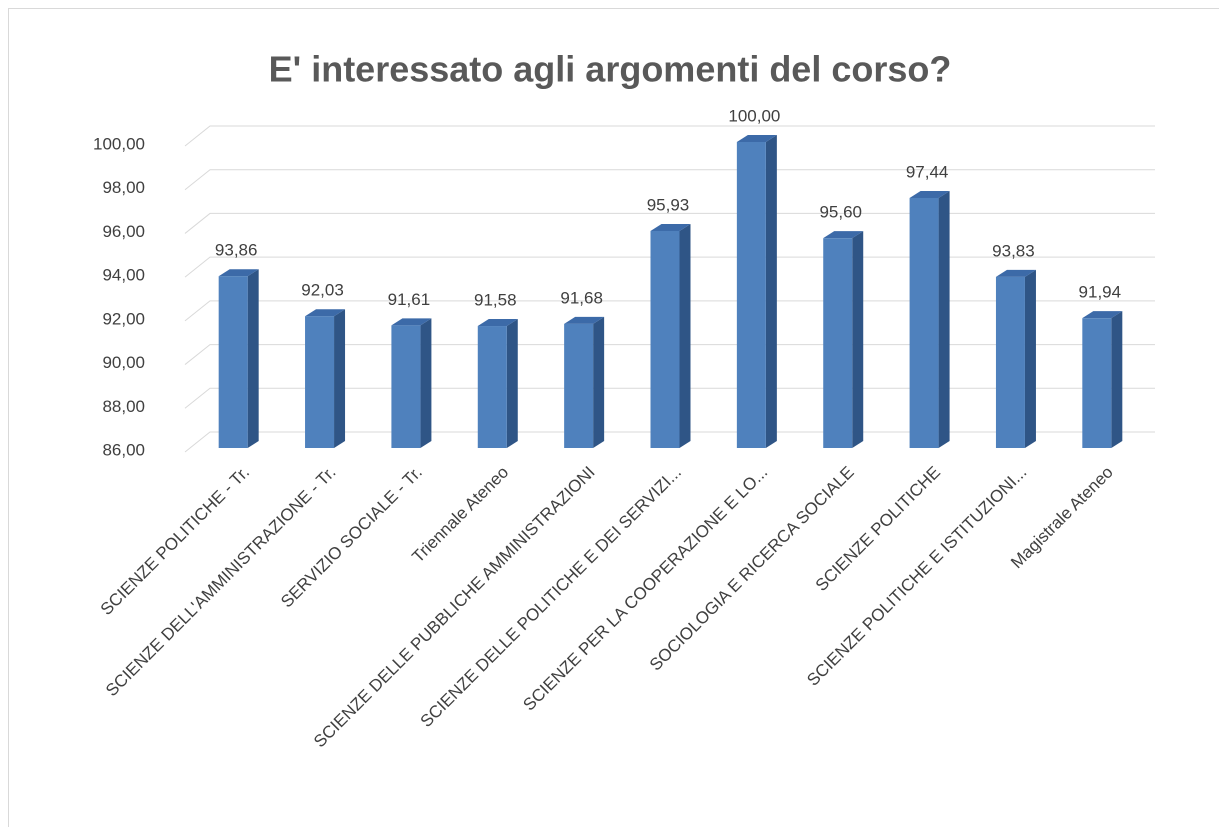 The height and width of the screenshot is (827, 1219). I want to click on y-tick-label: 88,00, so click(123, 406).